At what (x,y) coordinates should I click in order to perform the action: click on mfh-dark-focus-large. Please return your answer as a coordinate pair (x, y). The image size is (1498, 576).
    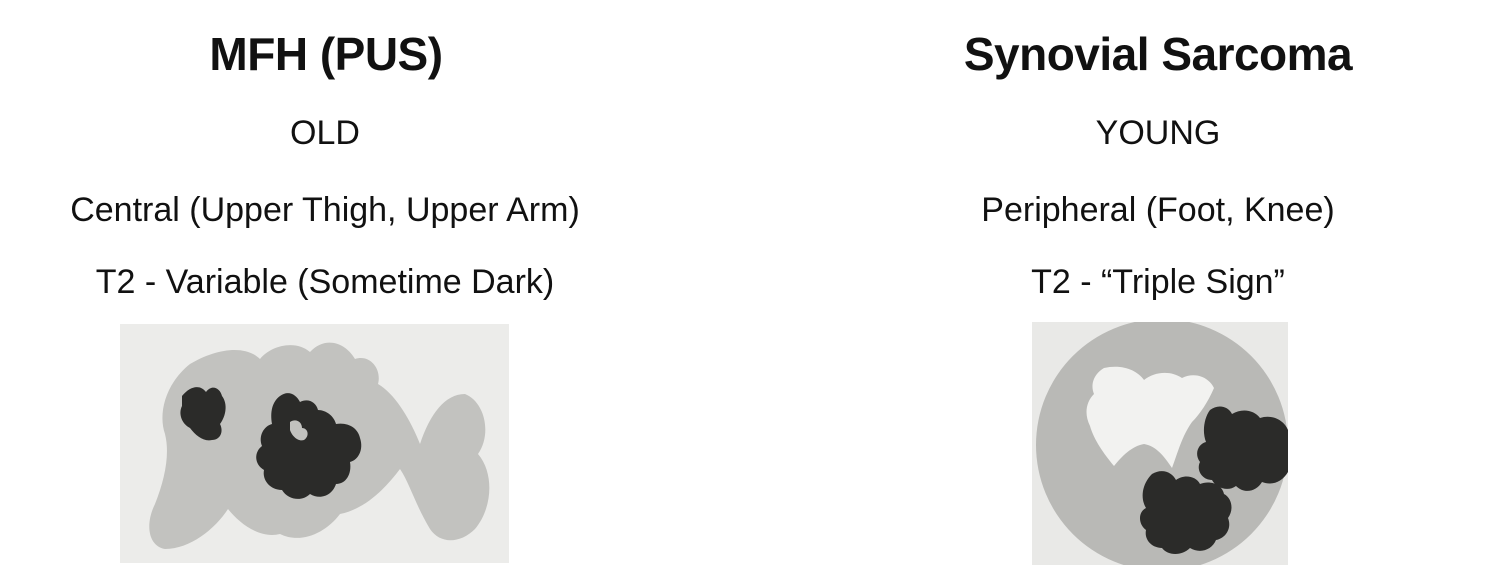
    Looking at the image, I should click on (309, 446).